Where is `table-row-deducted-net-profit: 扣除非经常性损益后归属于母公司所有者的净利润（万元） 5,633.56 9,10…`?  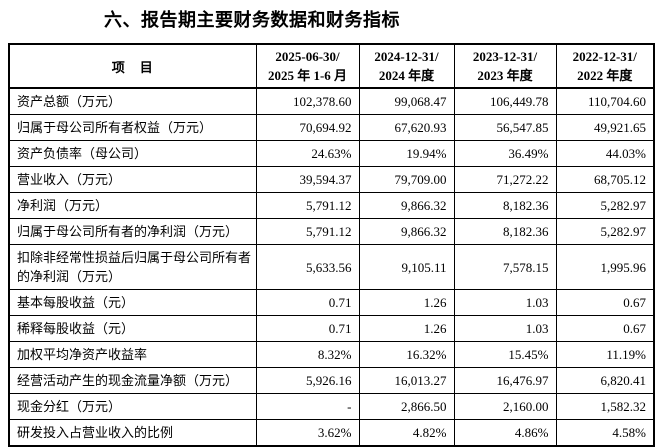
table-row-deducted-net-profit: 扣除非经常性损益后归属于母公司所有者的净利润（万元） 5,633.56 9,10… is located at coordinates (331, 267).